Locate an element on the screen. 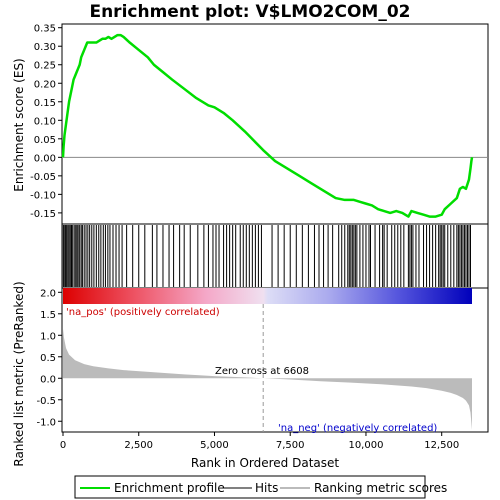 Image resolution: width=500 pixels, height=500 pixels. x-axis-label: Rank in Ordered Dataset is located at coordinates (265, 463).